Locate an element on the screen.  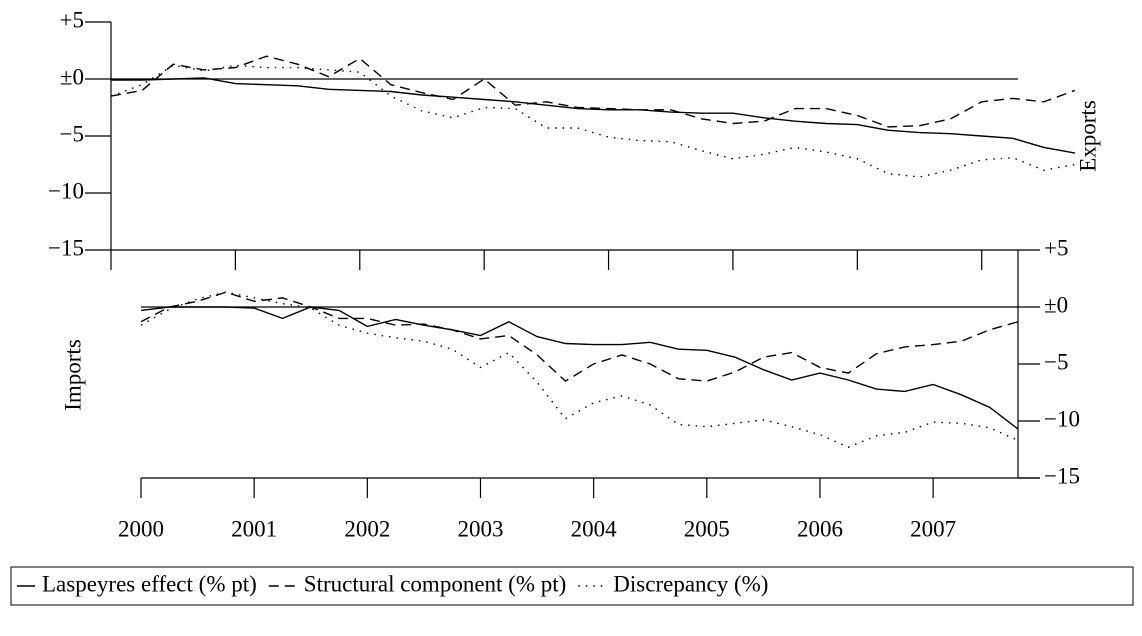
legend-label: Discrepancy (%) is located at coordinates (690, 583).